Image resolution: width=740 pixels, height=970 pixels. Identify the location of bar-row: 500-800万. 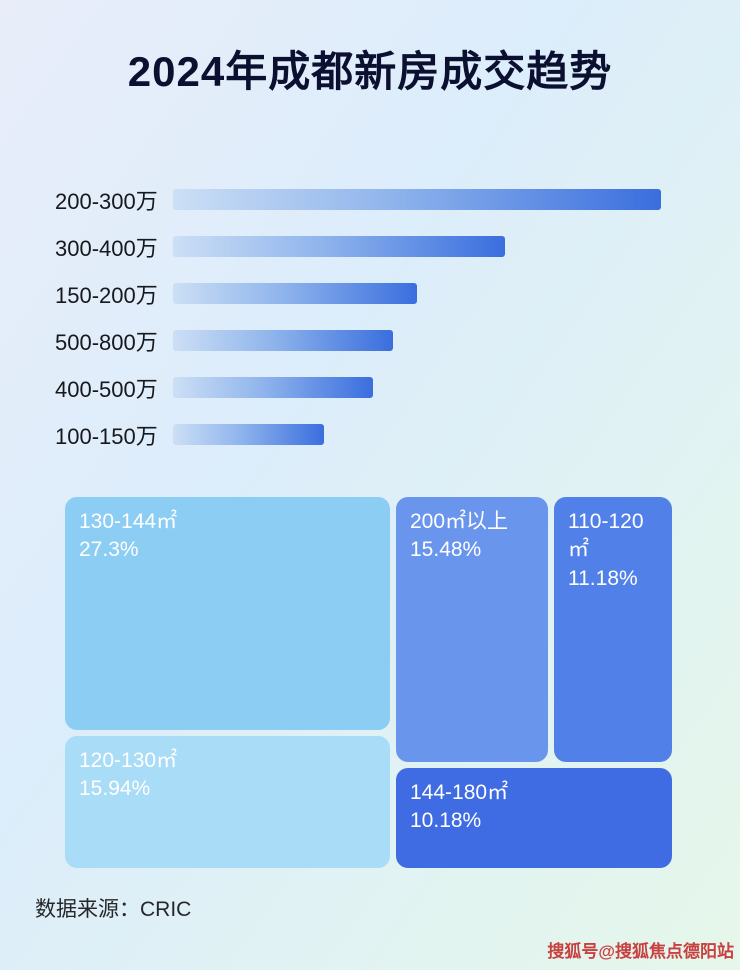
(375, 340).